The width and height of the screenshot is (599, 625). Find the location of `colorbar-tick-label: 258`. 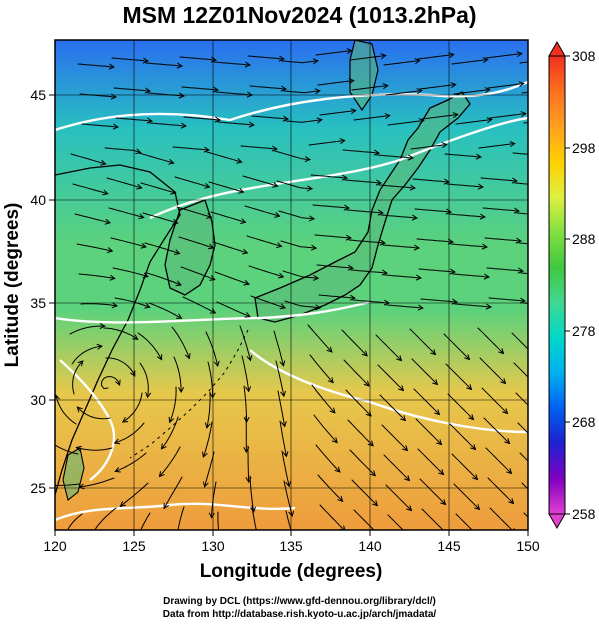

colorbar-tick-label: 258 is located at coordinates (584, 514).